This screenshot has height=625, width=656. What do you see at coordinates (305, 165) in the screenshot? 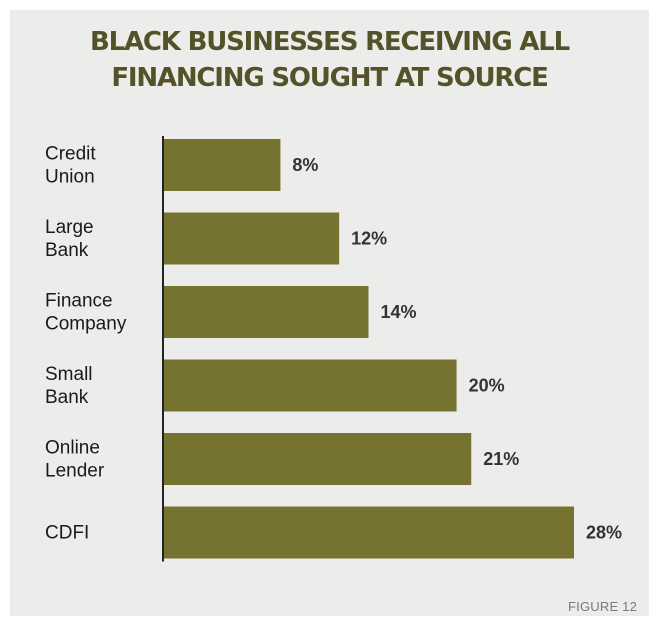
I see `value-label: 8%` at bounding box center [305, 165].